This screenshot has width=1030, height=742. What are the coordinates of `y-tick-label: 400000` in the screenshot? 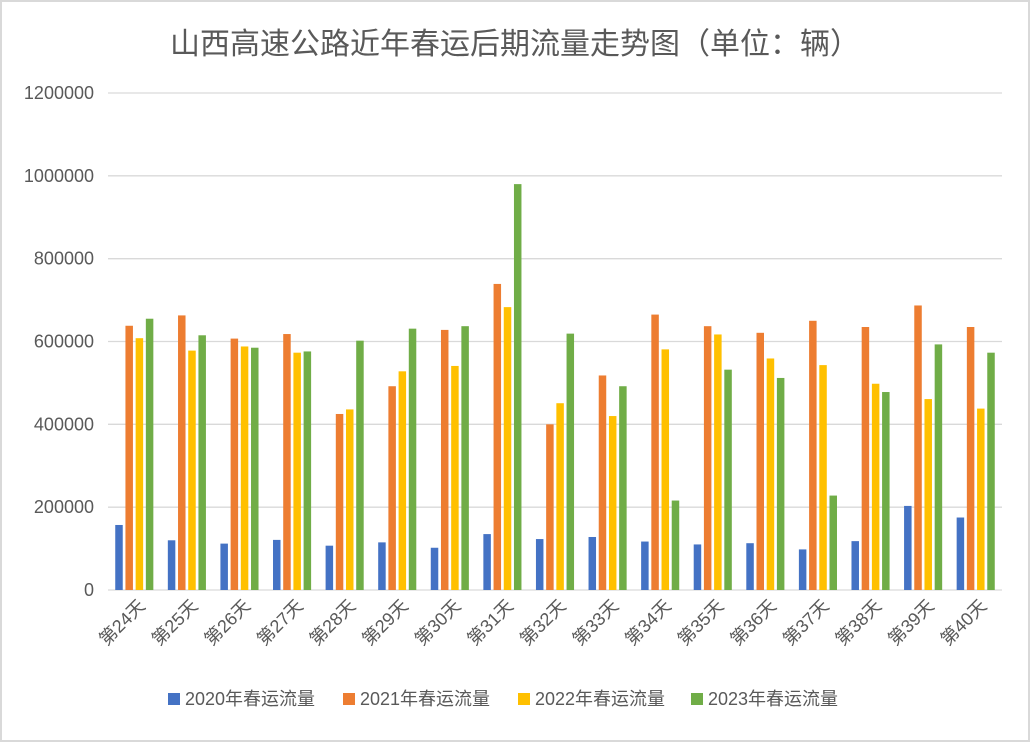 It's located at (64, 424).